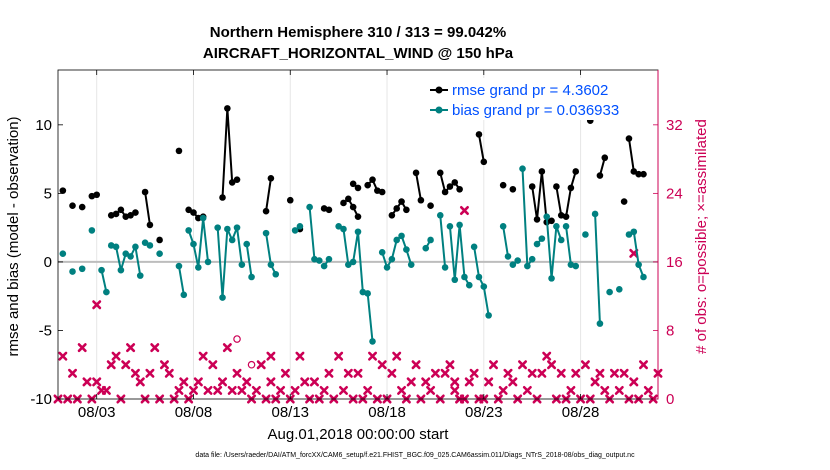 This screenshot has width=830, height=470. I want to click on chart-title-line2: AIRCRAFT_HORIZONTAL_WIND @ 150 hPa, so click(358, 53).